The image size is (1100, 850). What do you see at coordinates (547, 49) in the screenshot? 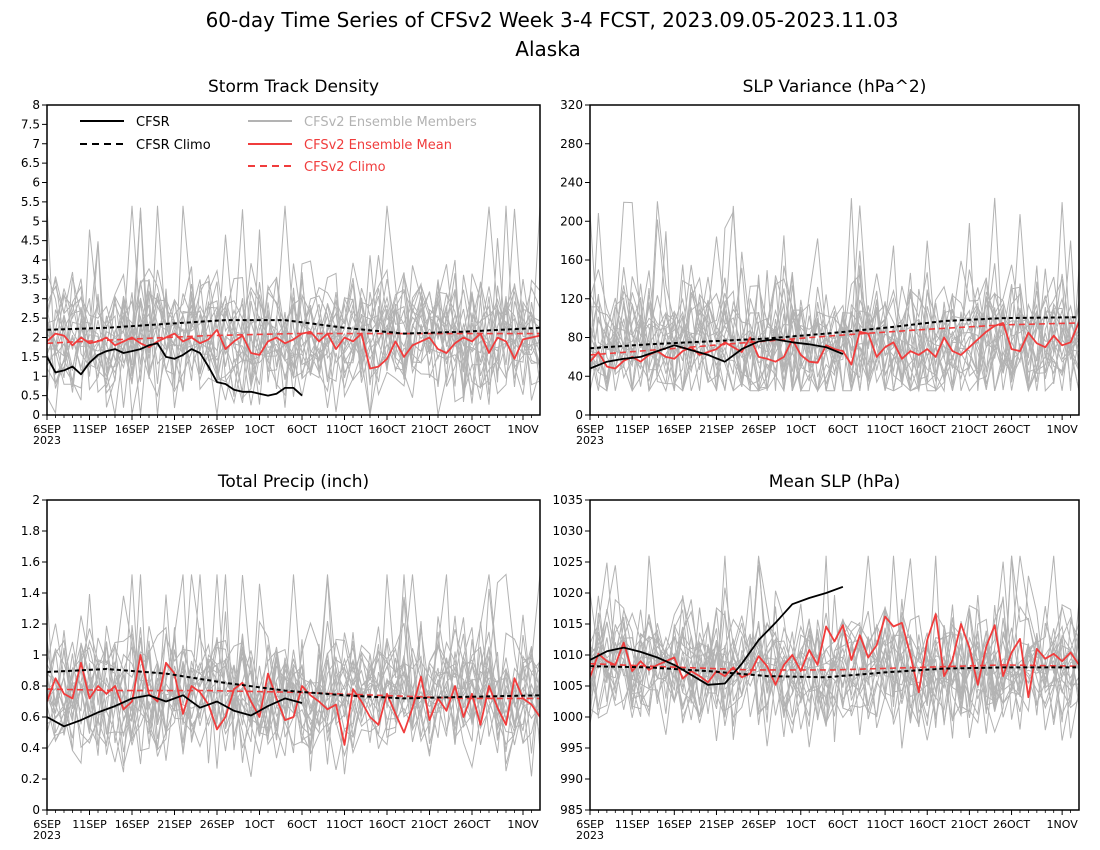
I see `figure-subtitle: Alaska` at bounding box center [547, 49].